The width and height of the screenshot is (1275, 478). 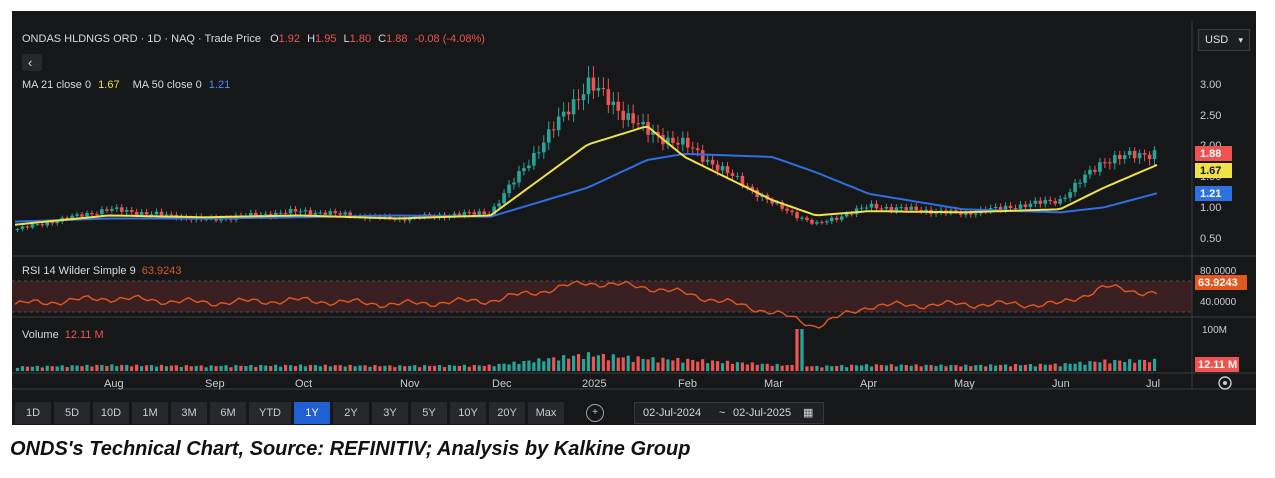 What do you see at coordinates (72, 413) in the screenshot?
I see `range-button-5d: 5D` at bounding box center [72, 413].